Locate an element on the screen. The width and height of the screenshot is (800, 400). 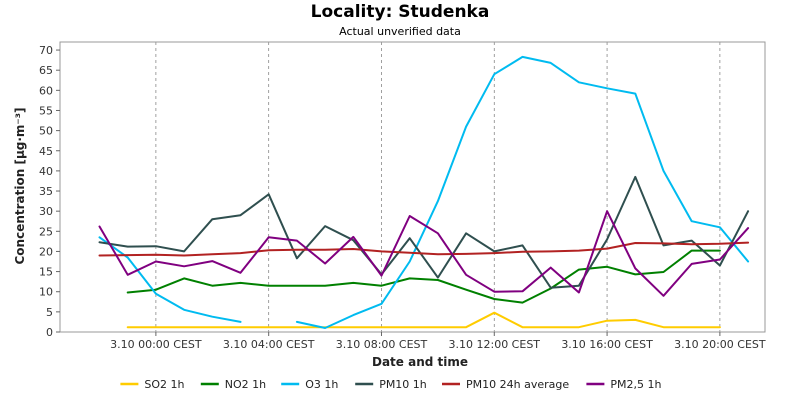
x-axis-label: Date and time is located at coordinates (420, 362).